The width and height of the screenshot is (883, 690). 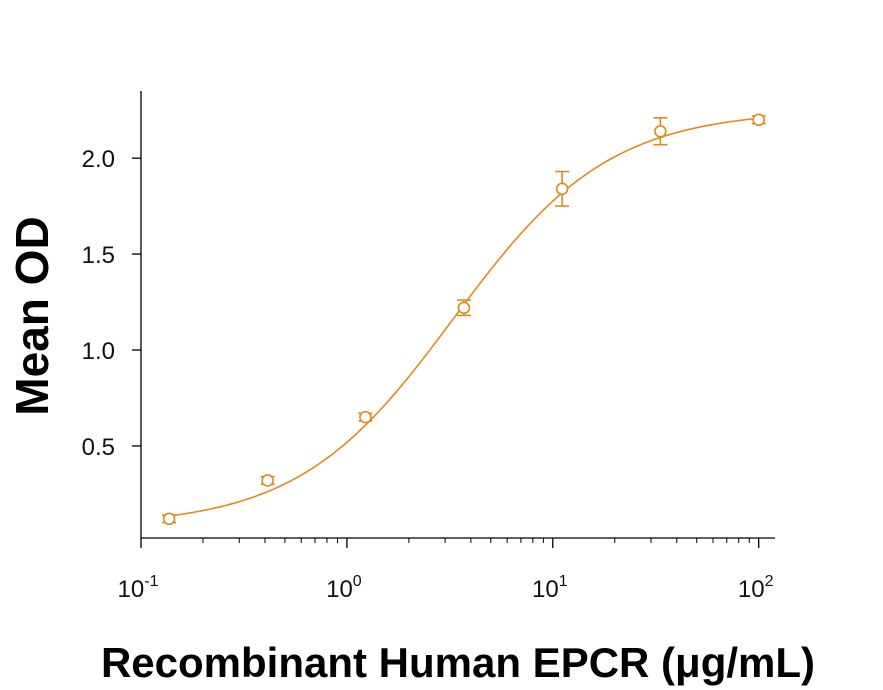 What do you see at coordinates (98, 351) in the screenshot?
I see `y-tick-label: 1.0` at bounding box center [98, 351].